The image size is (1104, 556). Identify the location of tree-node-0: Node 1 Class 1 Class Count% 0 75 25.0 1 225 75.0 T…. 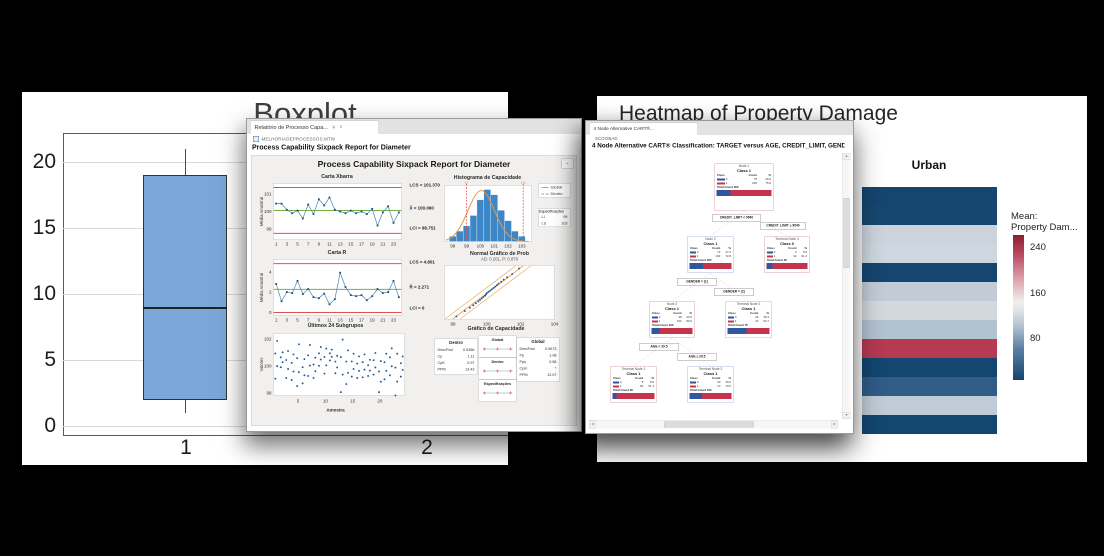
(744, 187).